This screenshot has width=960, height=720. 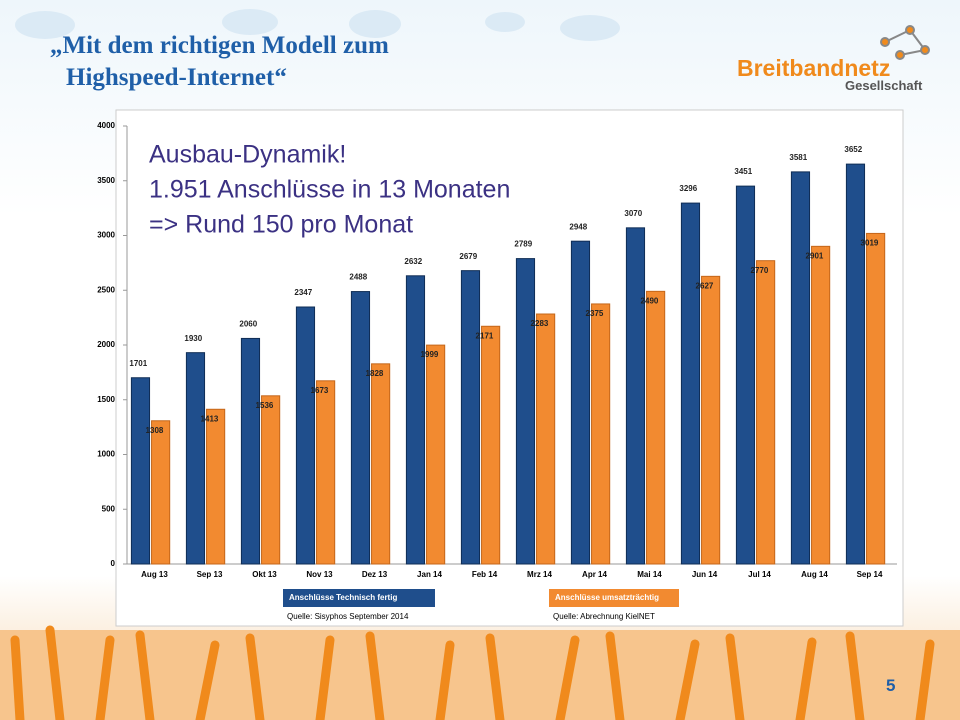 I want to click on value-label: 2789, so click(x=523, y=244).